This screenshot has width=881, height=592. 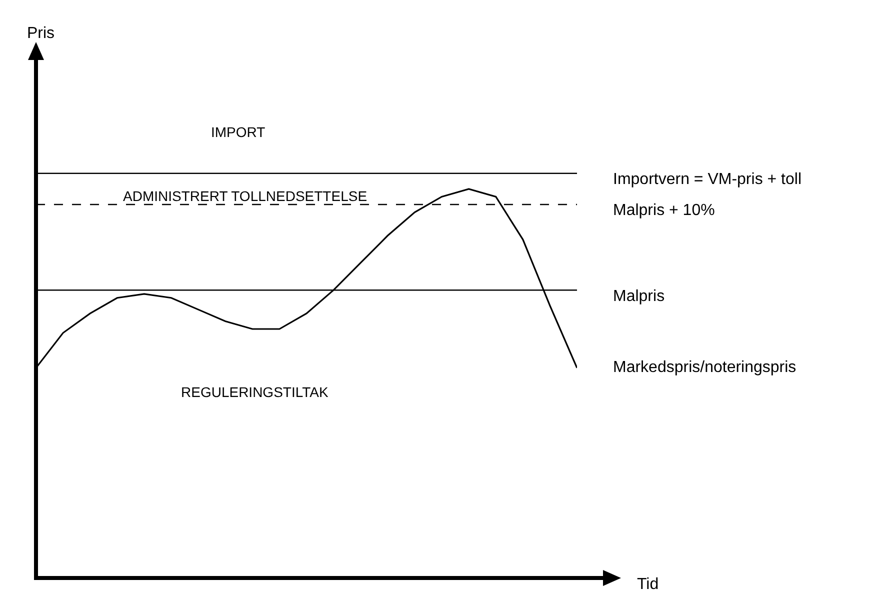 I want to click on ref-line-label: Importvern = VM-pris + toll, so click(x=707, y=179).